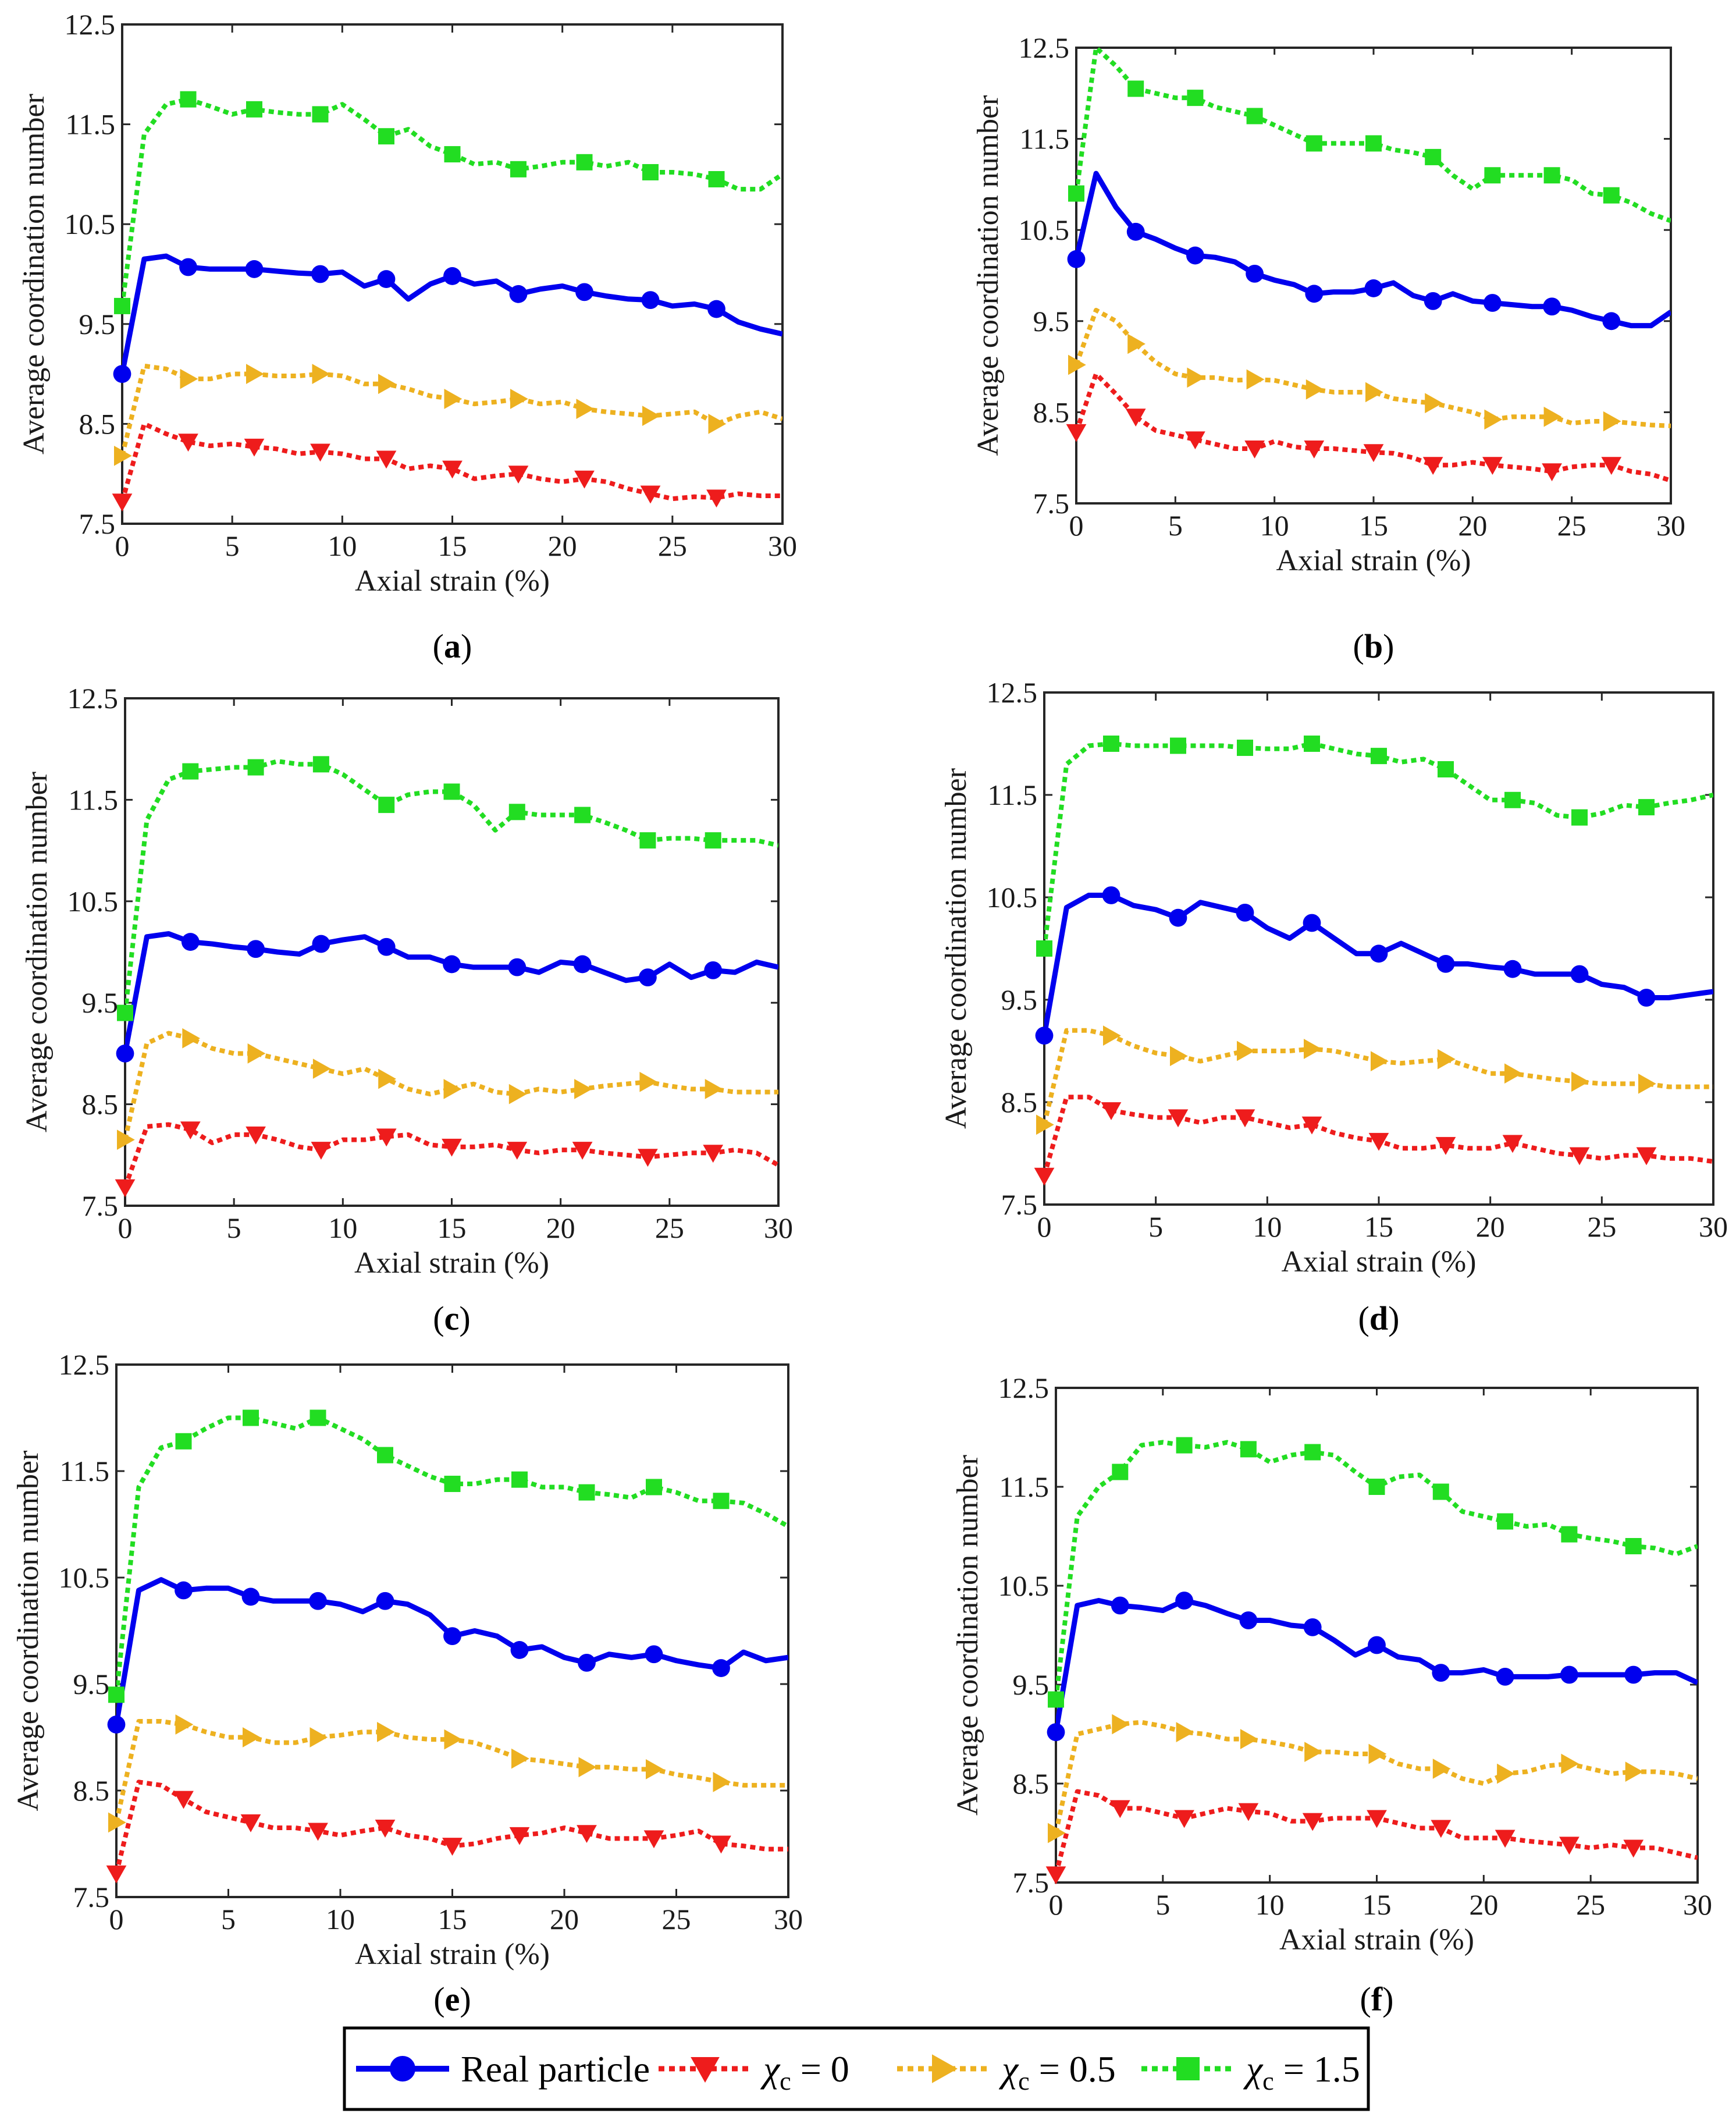  I want to click on y-axis-label: Average coordination number, so click(34, 274).